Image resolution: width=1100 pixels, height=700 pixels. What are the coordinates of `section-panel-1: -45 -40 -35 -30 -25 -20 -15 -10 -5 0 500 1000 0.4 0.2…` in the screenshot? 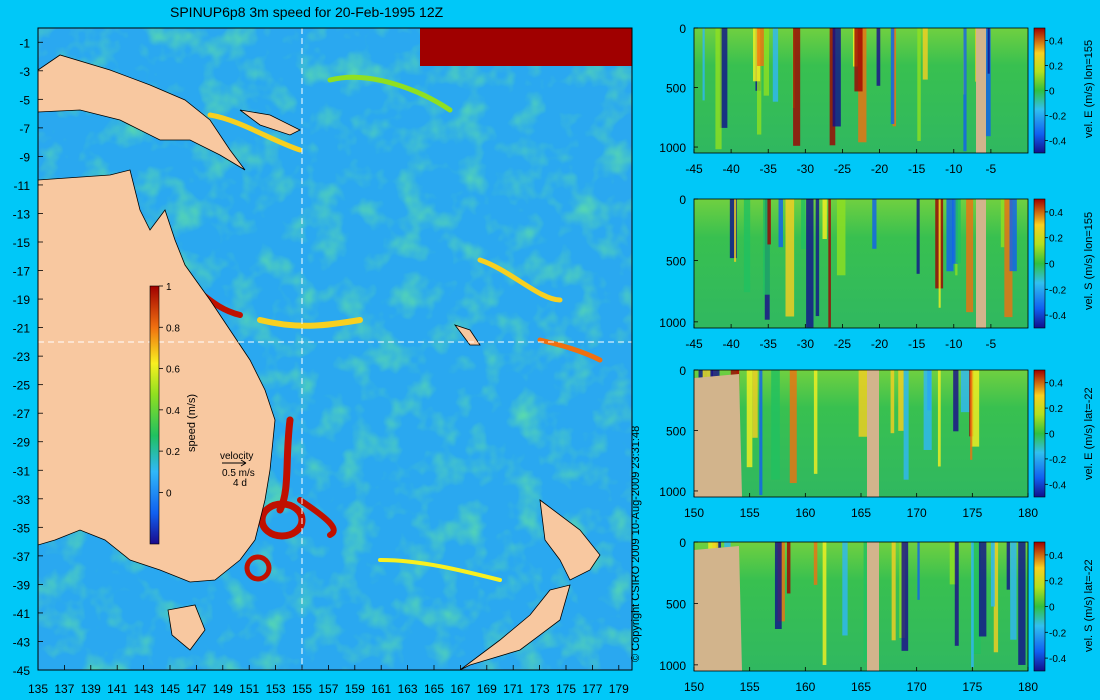 It's located at (862, 99).